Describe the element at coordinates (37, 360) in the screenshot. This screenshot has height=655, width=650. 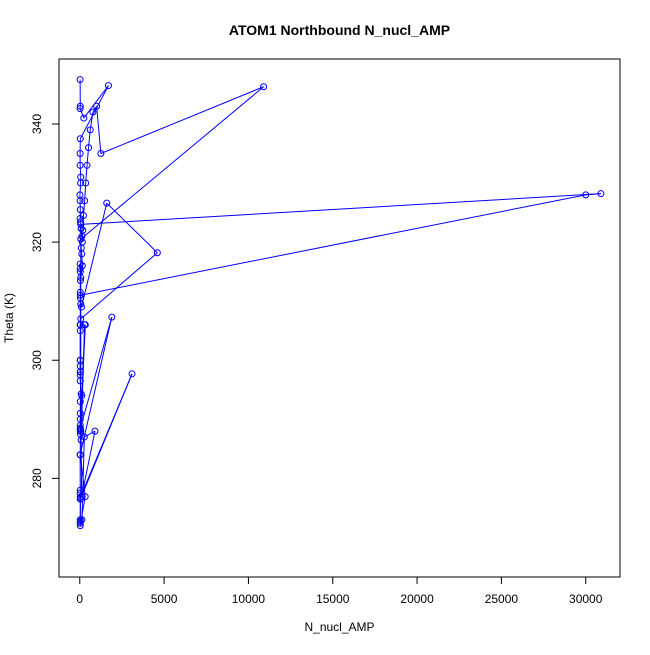
I see `y-tick-label: 300` at that location.